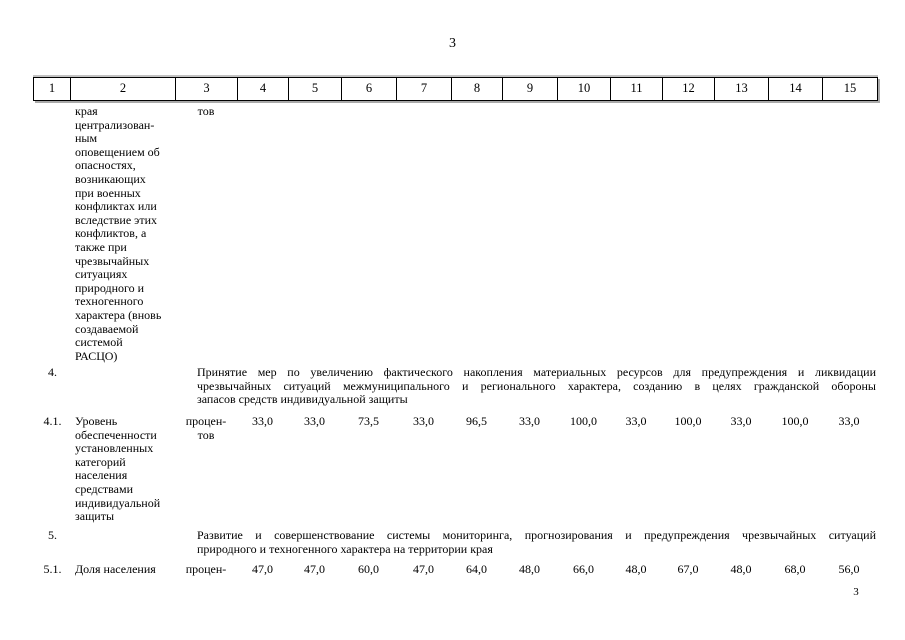  What do you see at coordinates (315, 89) in the screenshot?
I see `column-number-cell: 5` at bounding box center [315, 89].